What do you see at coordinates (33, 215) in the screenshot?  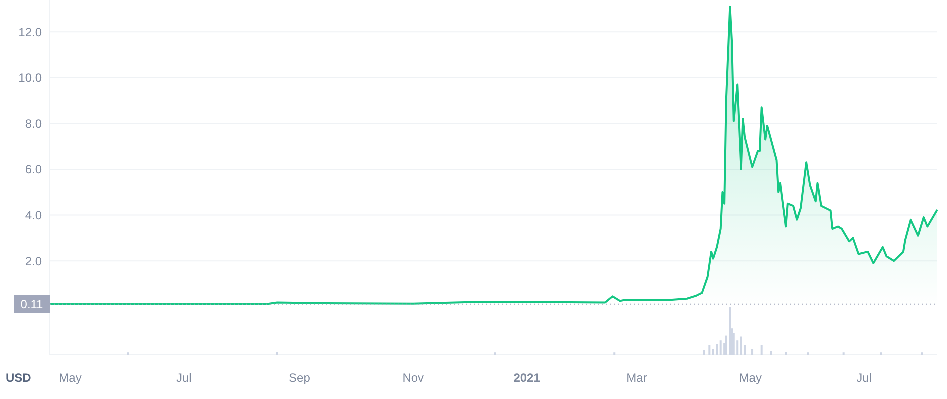 I see `y-tick-label: 4.0` at bounding box center [33, 215].